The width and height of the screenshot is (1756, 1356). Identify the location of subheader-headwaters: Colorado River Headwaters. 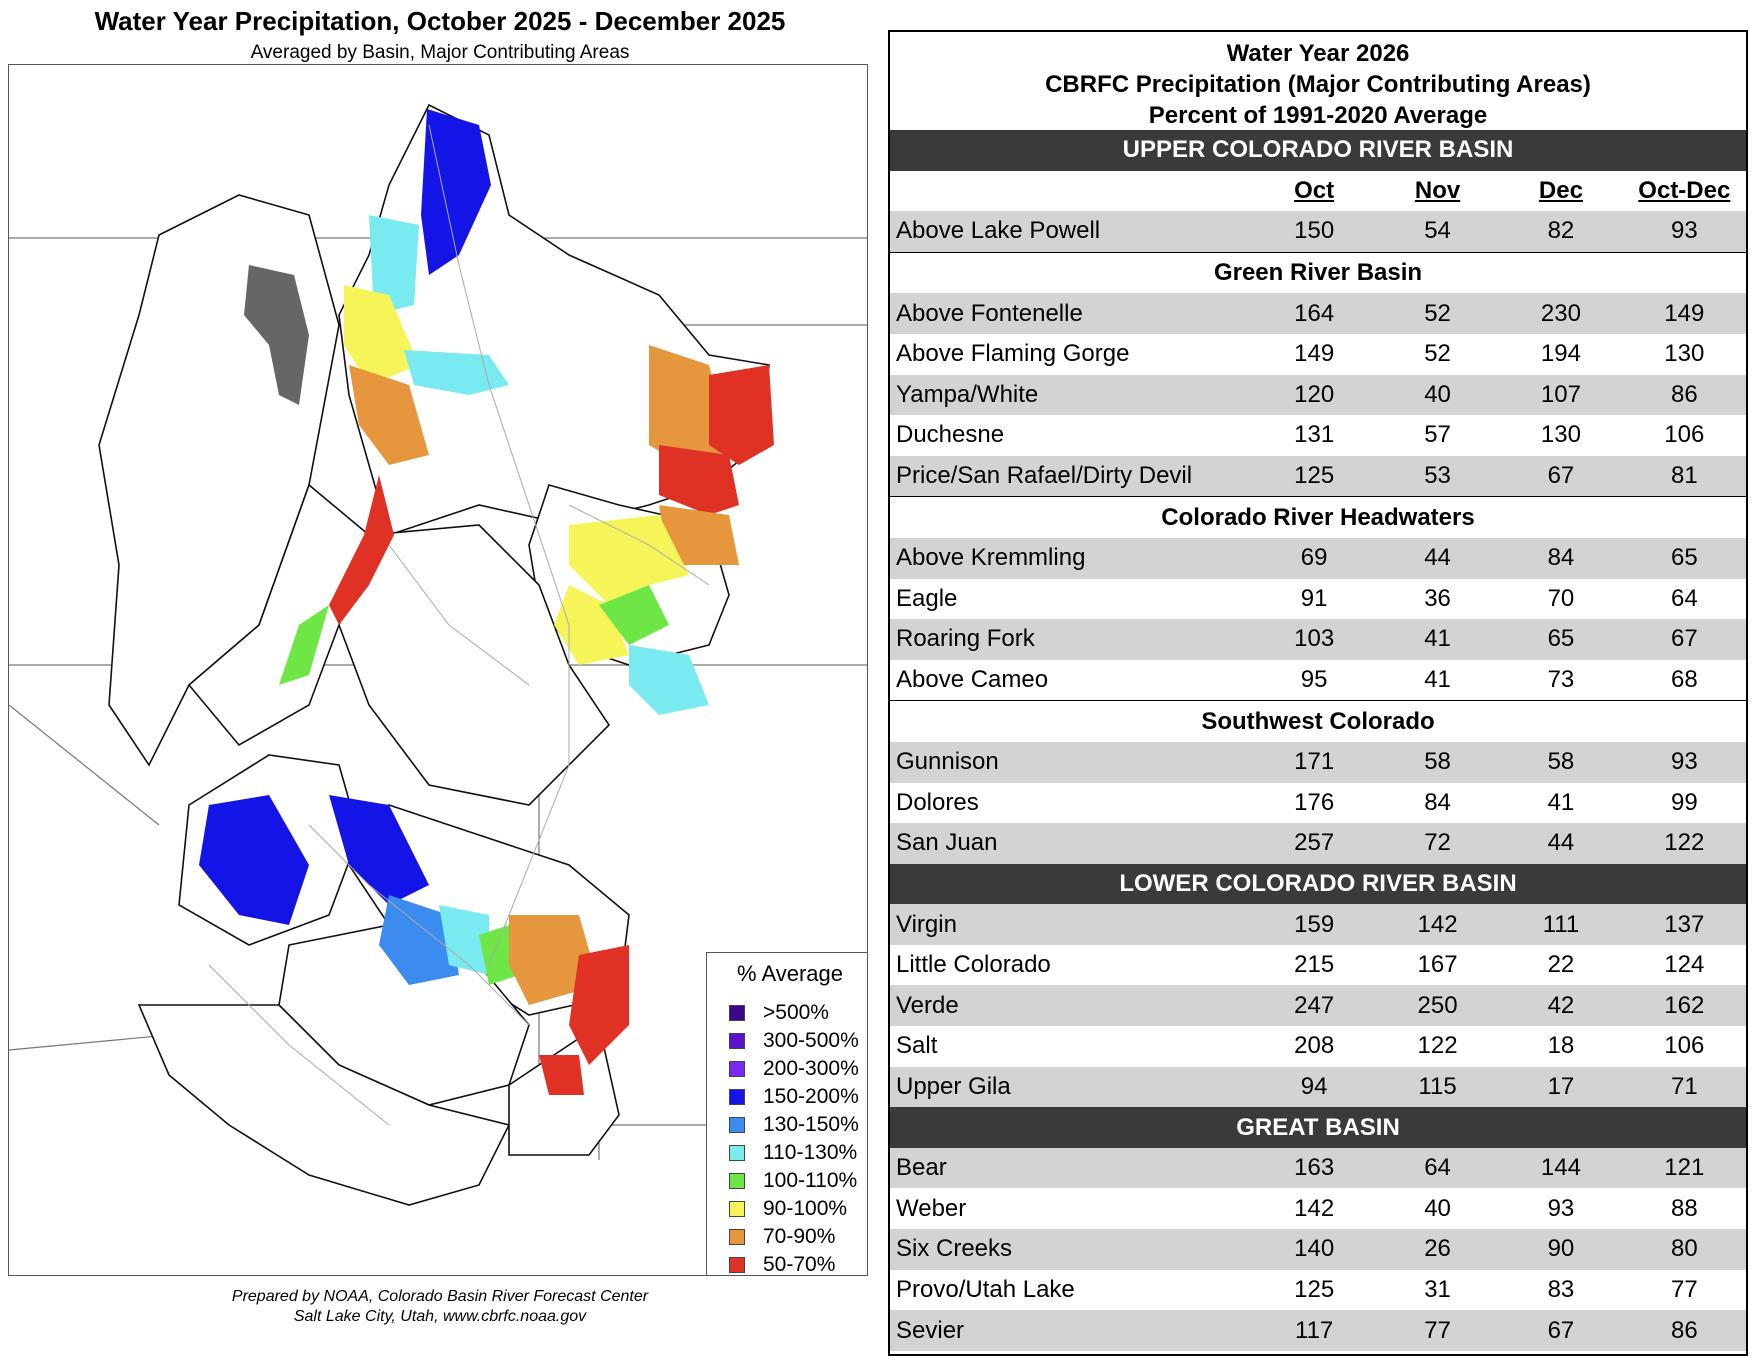
(1318, 517).